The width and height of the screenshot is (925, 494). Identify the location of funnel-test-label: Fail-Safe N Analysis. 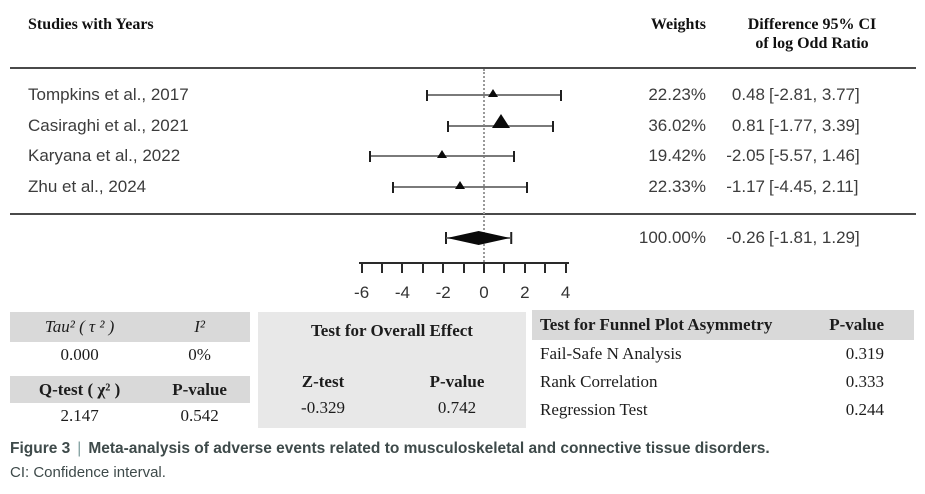
(611, 353).